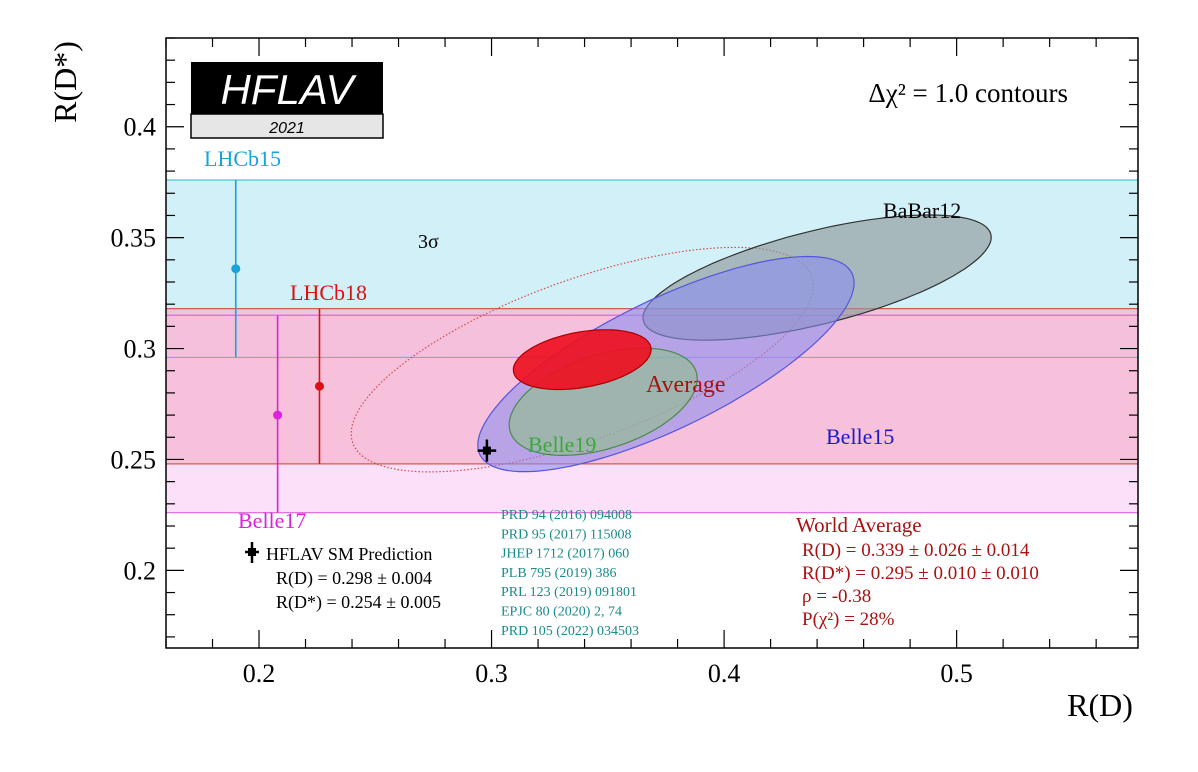  Describe the element at coordinates (134, 459) in the screenshot. I see `y-tick-label: 0.25` at that location.